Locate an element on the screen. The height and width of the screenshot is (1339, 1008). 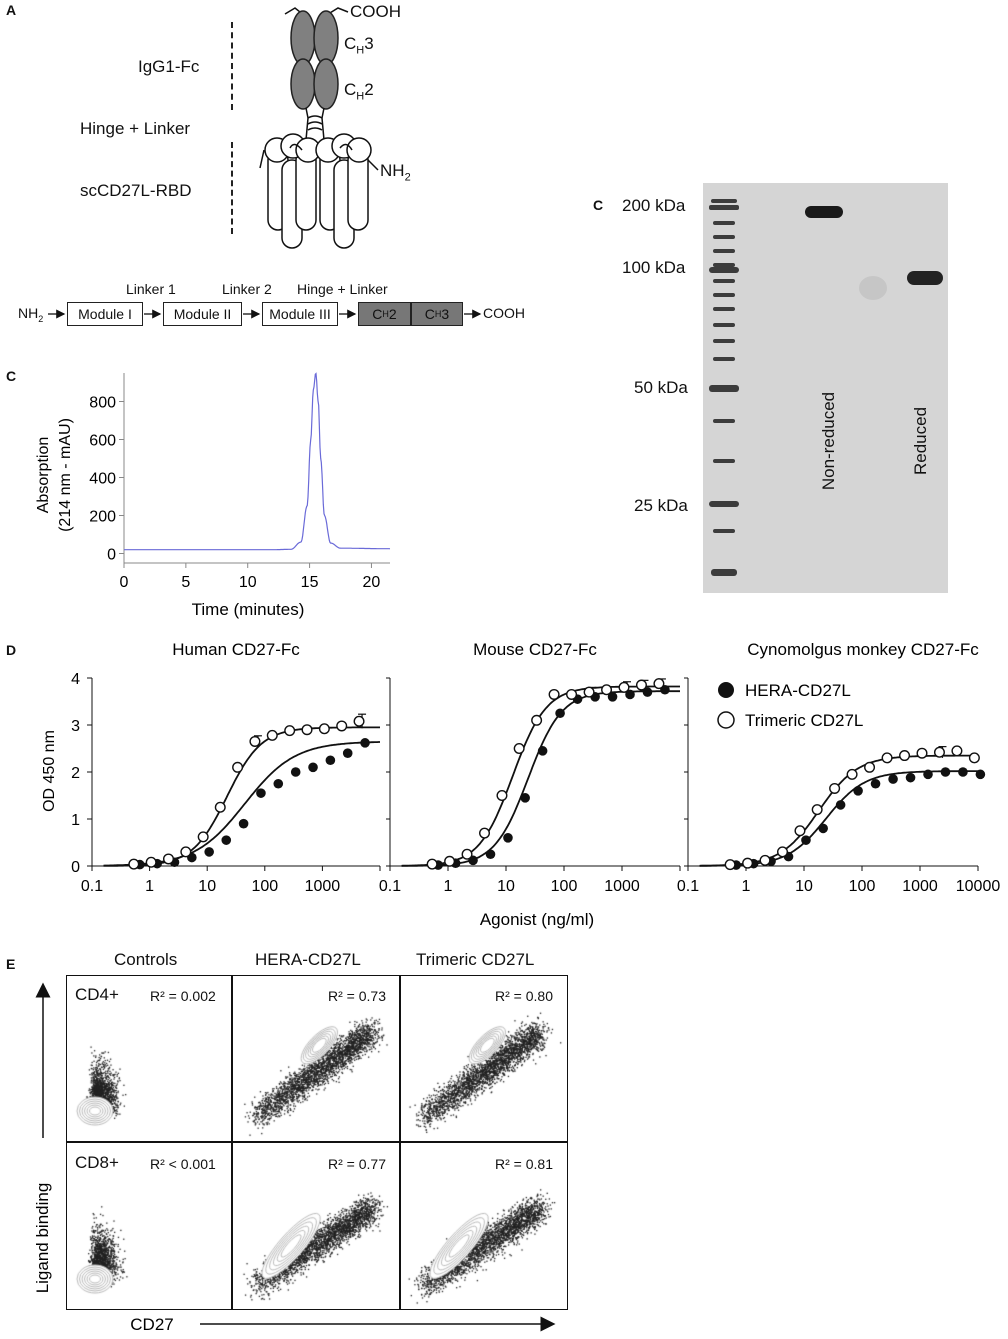
region-bracket-lower is located at coordinates (232, 188).